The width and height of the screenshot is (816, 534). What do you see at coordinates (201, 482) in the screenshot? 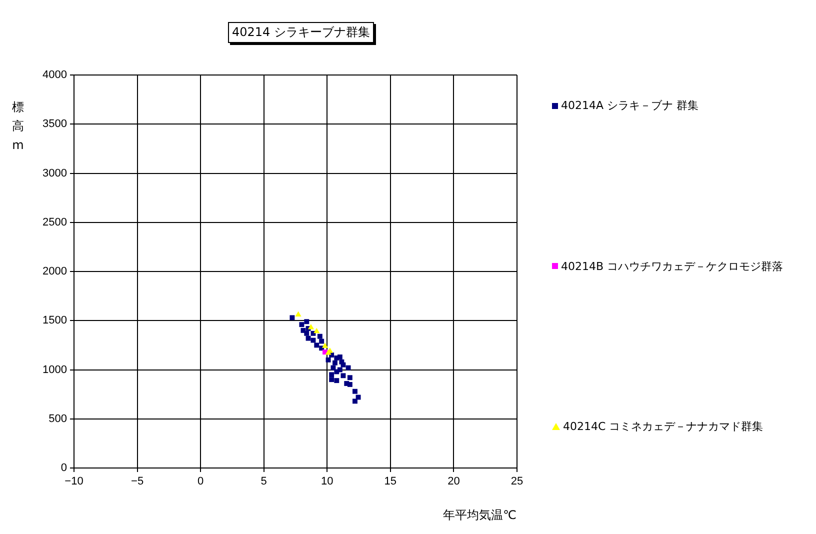
I see `x-tick-label: 0` at bounding box center [201, 482].